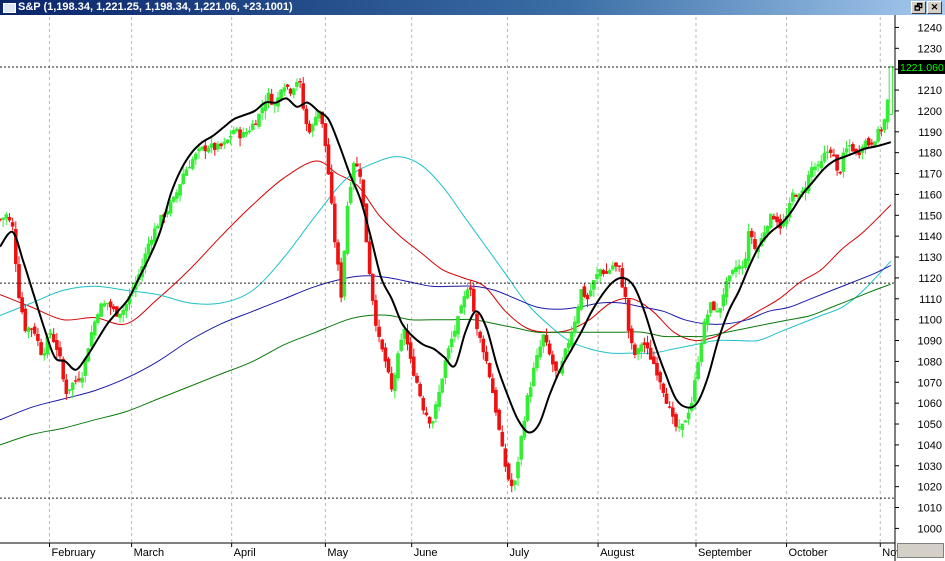 The height and width of the screenshot is (561, 945). What do you see at coordinates (149, 553) in the screenshot?
I see `x-tick-label: March` at bounding box center [149, 553].